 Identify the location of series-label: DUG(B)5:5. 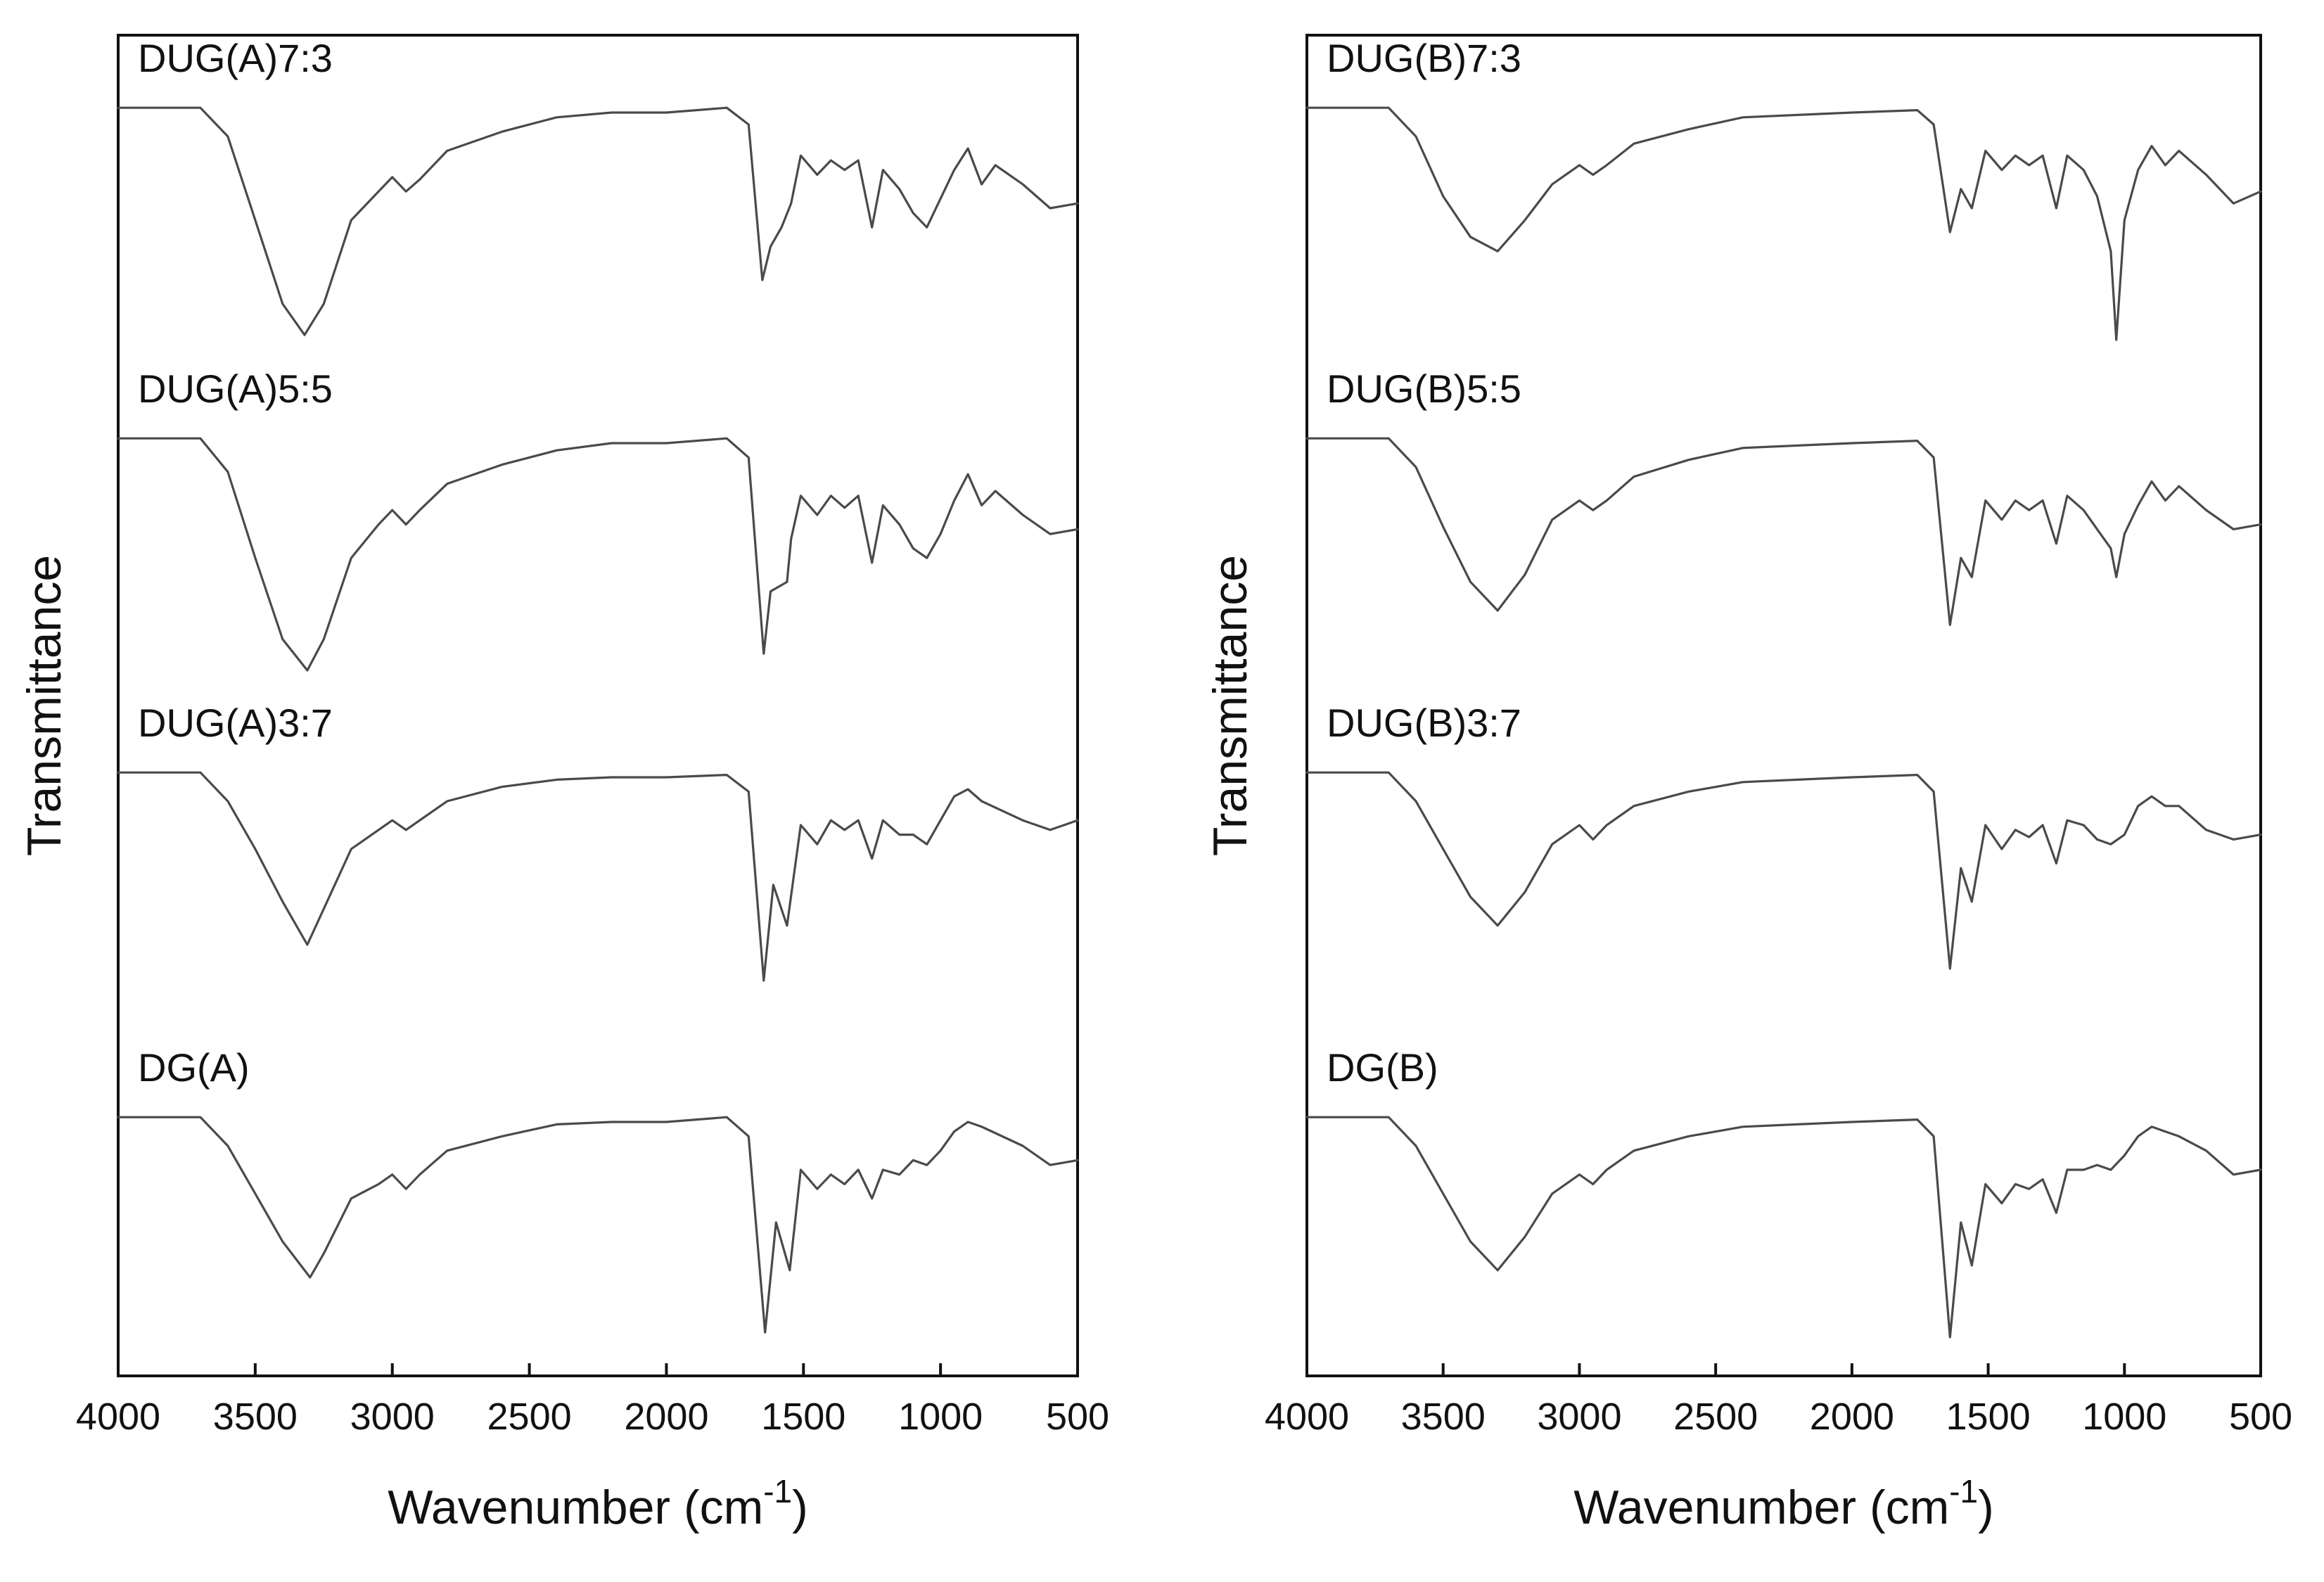
(1424, 389).